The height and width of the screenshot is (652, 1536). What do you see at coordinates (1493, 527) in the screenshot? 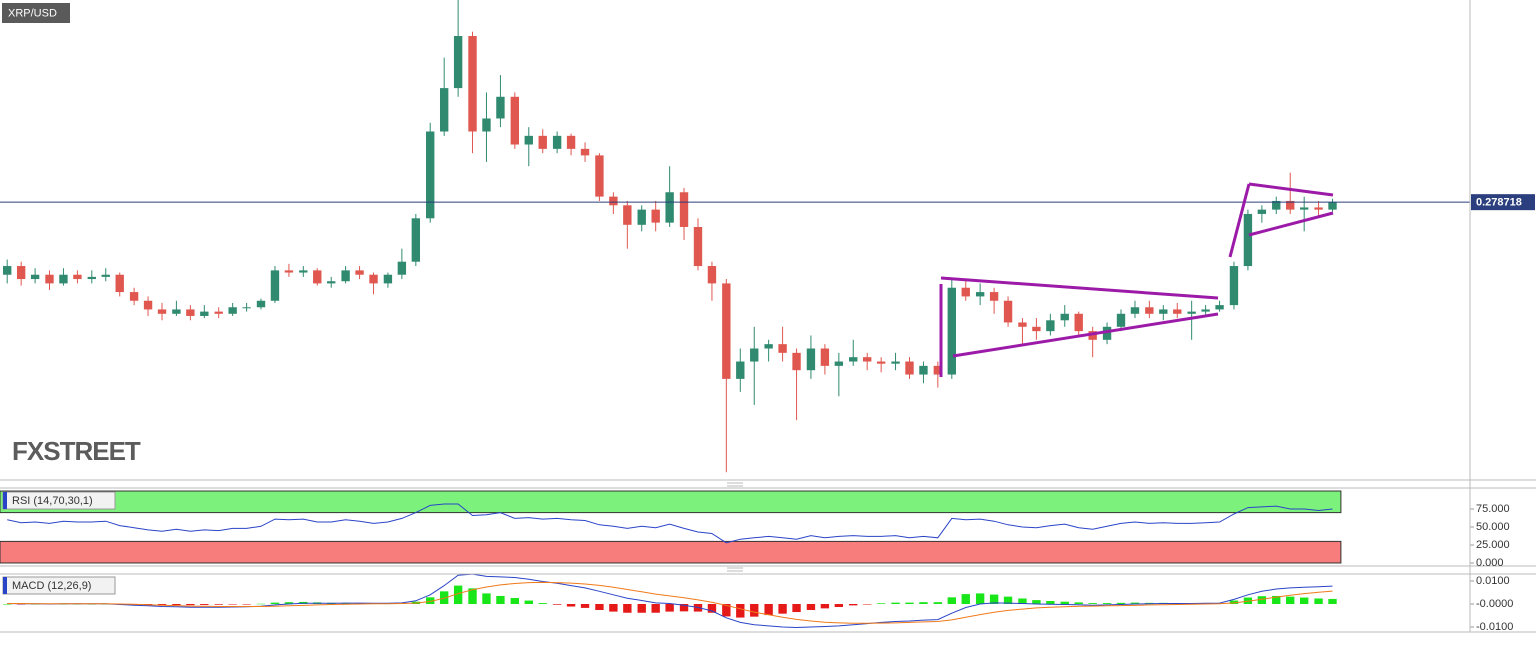
I see `y-tick-label: 50.000` at bounding box center [1493, 527].